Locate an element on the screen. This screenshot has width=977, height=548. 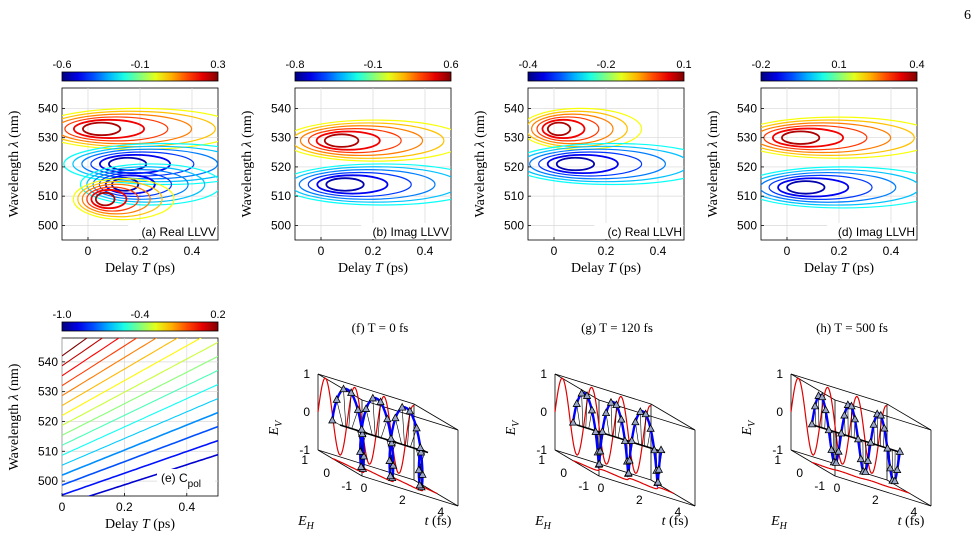
y-axis-label: Wavelength λ (nm) is located at coordinates (247, 163).